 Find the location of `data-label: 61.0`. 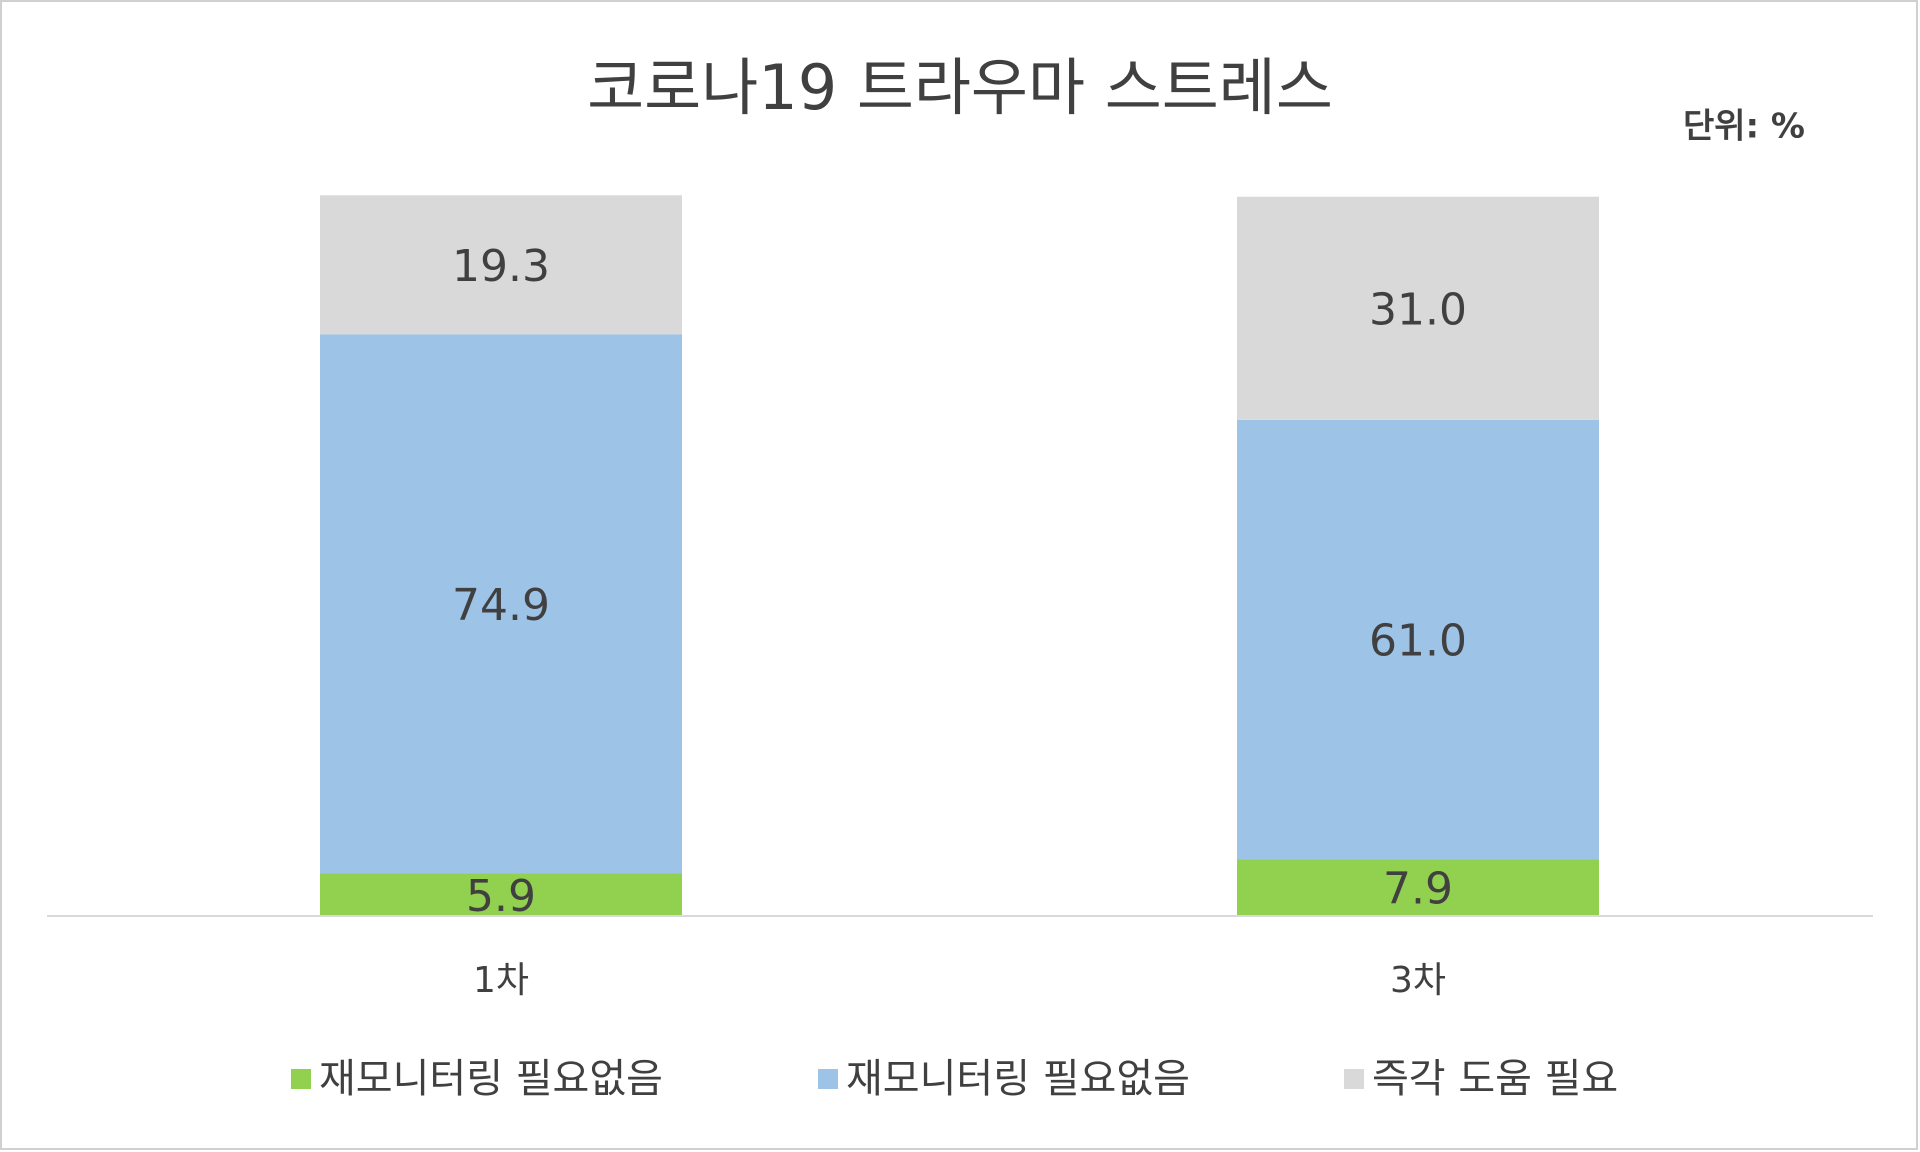

data-label: 61.0 is located at coordinates (1418, 641).